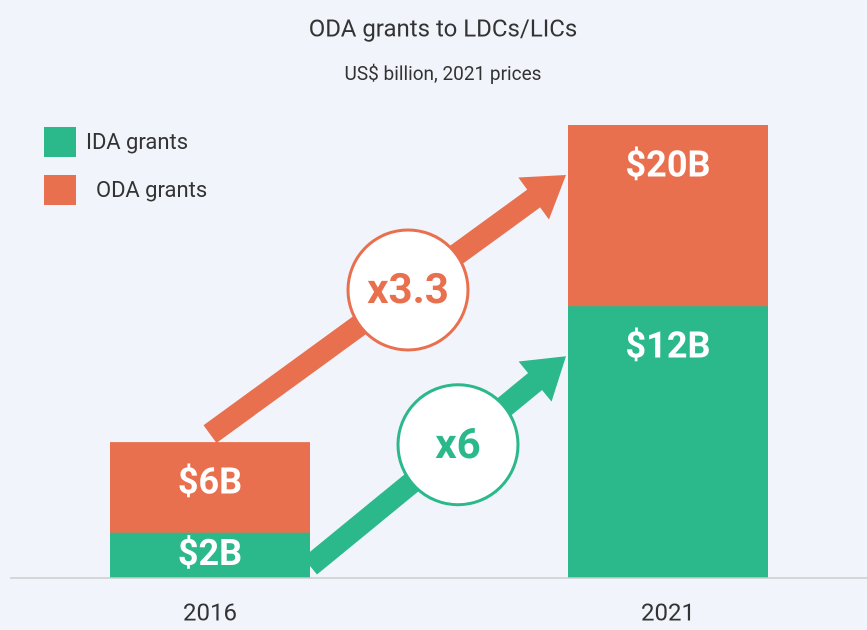 The image size is (867, 630). Describe the element at coordinates (443, 28) in the screenshot. I see `chart-title: ODA grants to LDCs/LICs` at that location.